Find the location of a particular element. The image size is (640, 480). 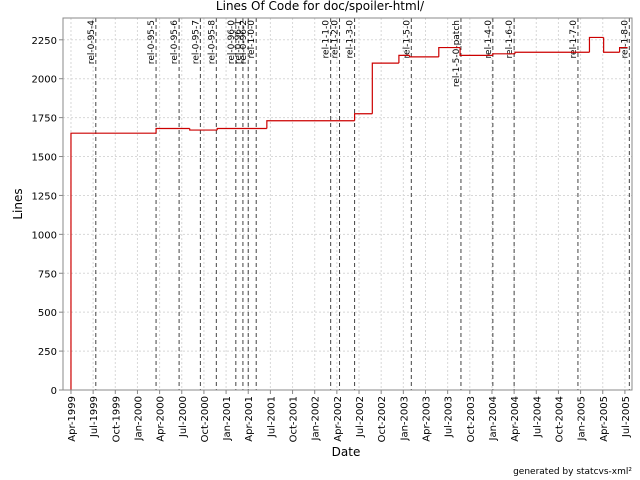

footer: generated by statcvs-xml² is located at coordinates (572, 472).